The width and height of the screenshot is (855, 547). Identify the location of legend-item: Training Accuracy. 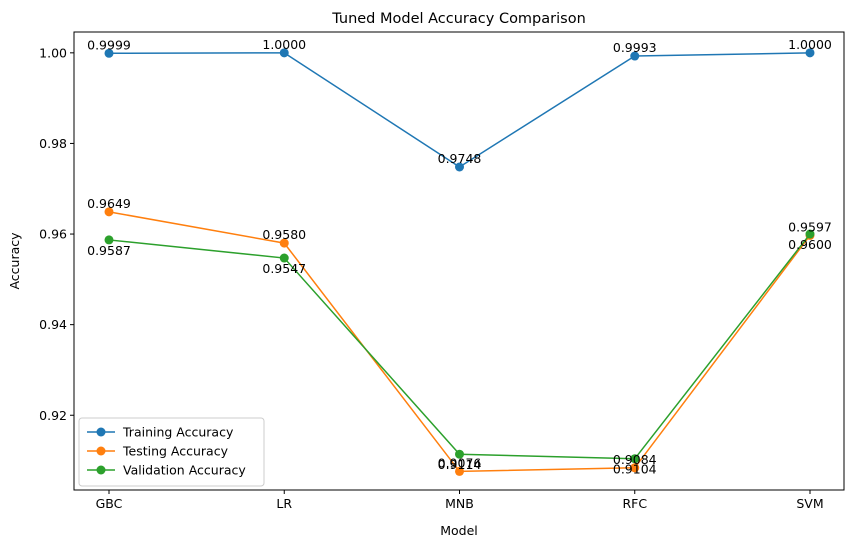
(160, 432).